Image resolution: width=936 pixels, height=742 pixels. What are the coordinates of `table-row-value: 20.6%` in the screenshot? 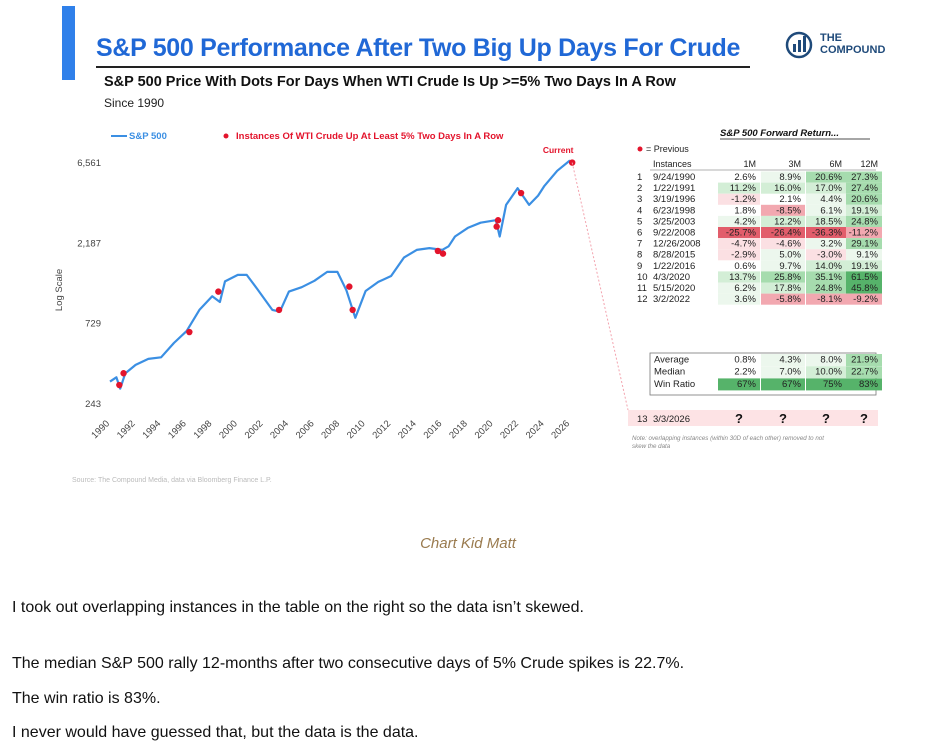 It's located at (864, 199).